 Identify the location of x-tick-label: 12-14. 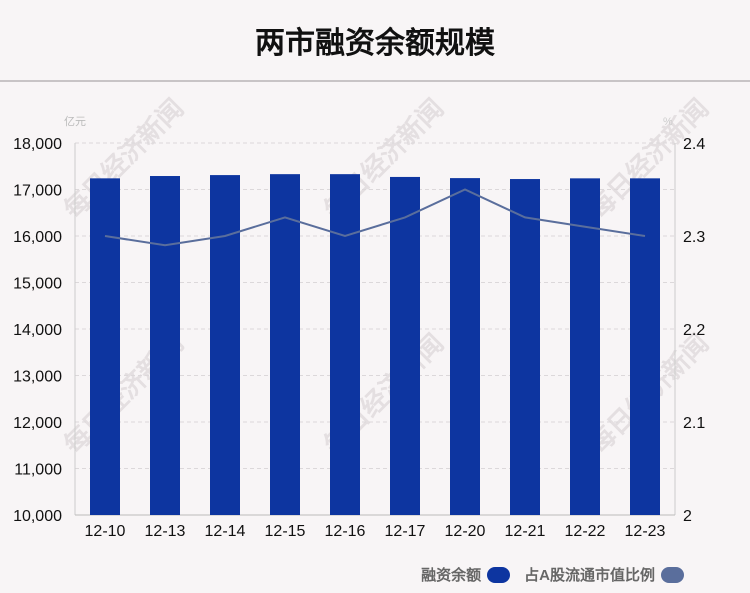
(225, 531).